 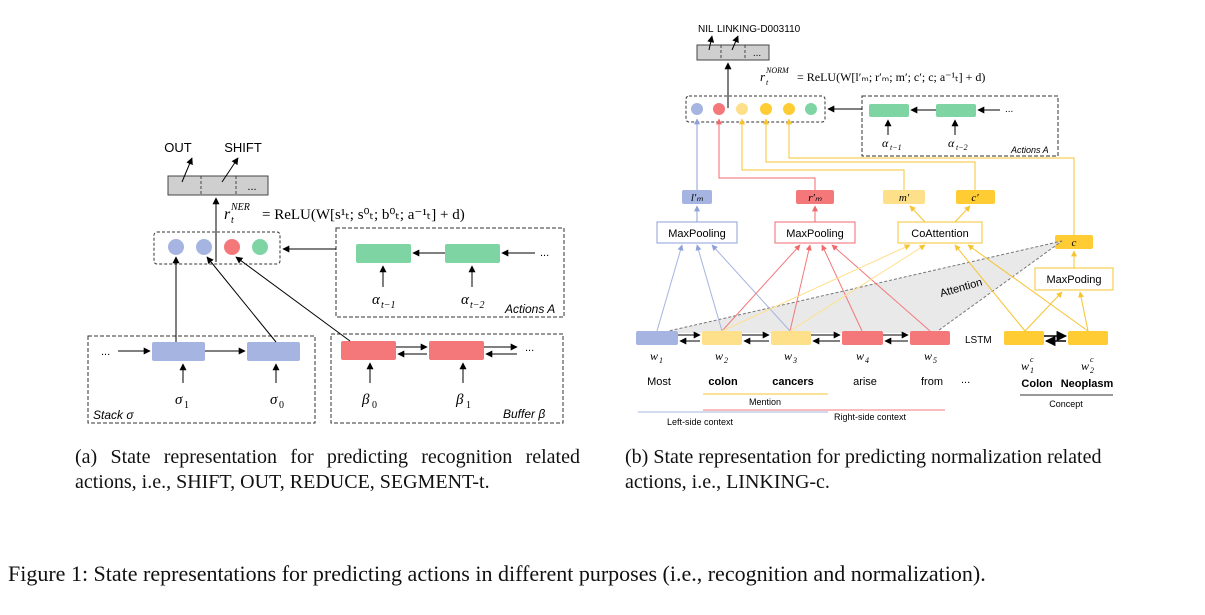 I want to click on stack-sub-1: 1, so click(x=186, y=405).